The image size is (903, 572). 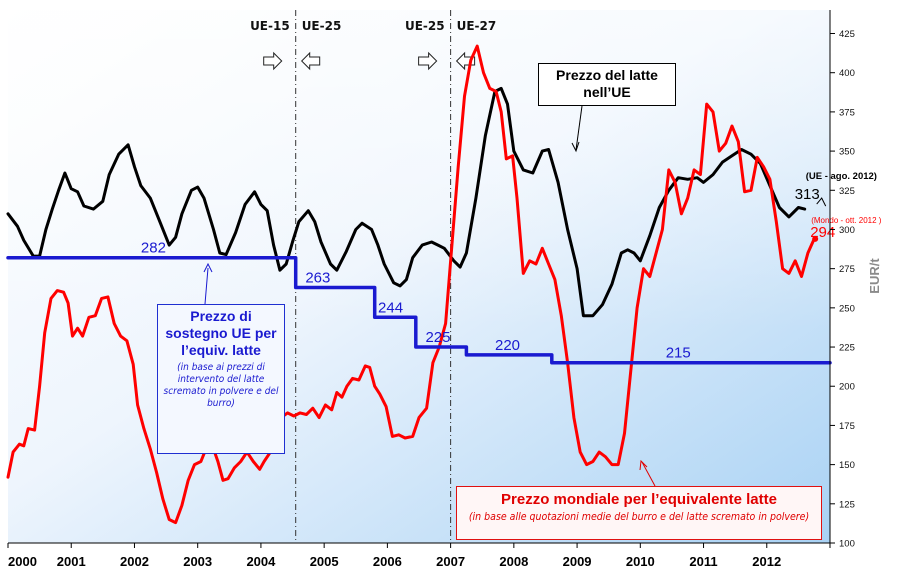 I want to click on enlargement-label-right: UE-25, so click(x=322, y=26).